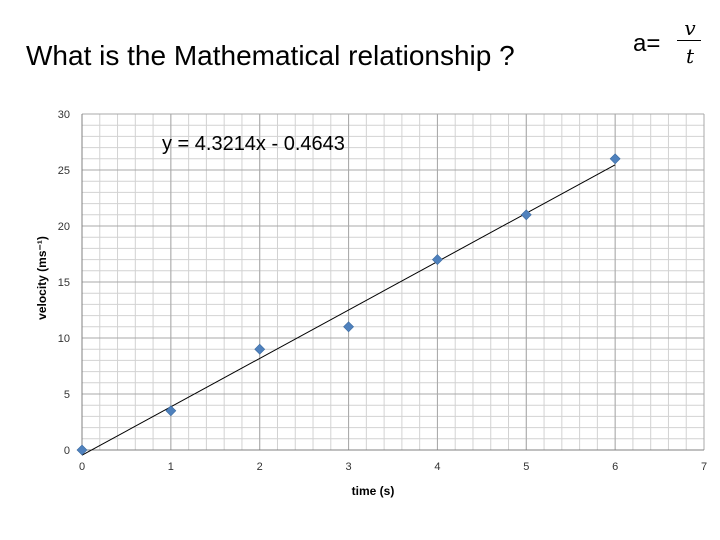 This screenshot has width=720, height=540. What do you see at coordinates (42, 278) in the screenshot?
I see `y-axis-title: velocity (ms⁻¹)` at bounding box center [42, 278].